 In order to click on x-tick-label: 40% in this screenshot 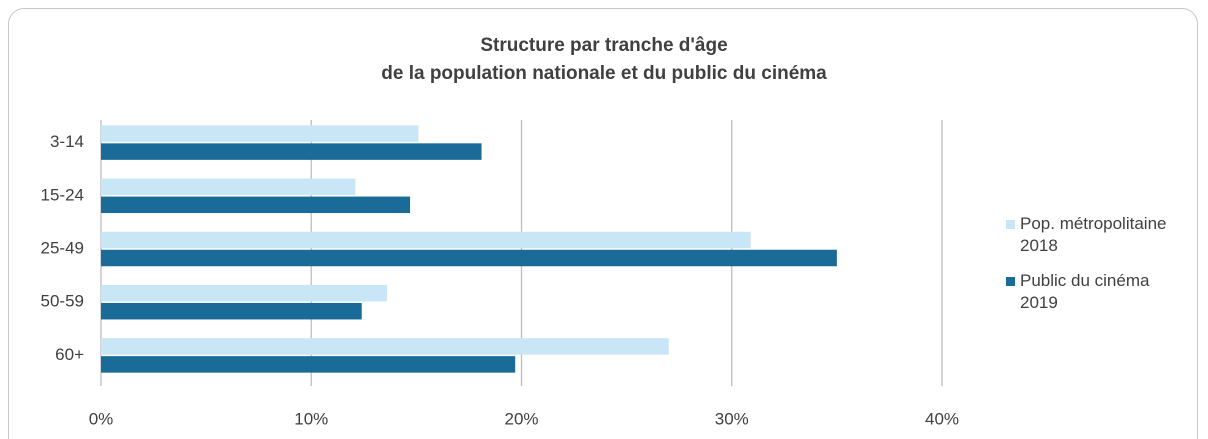, I will do `click(942, 418)`.